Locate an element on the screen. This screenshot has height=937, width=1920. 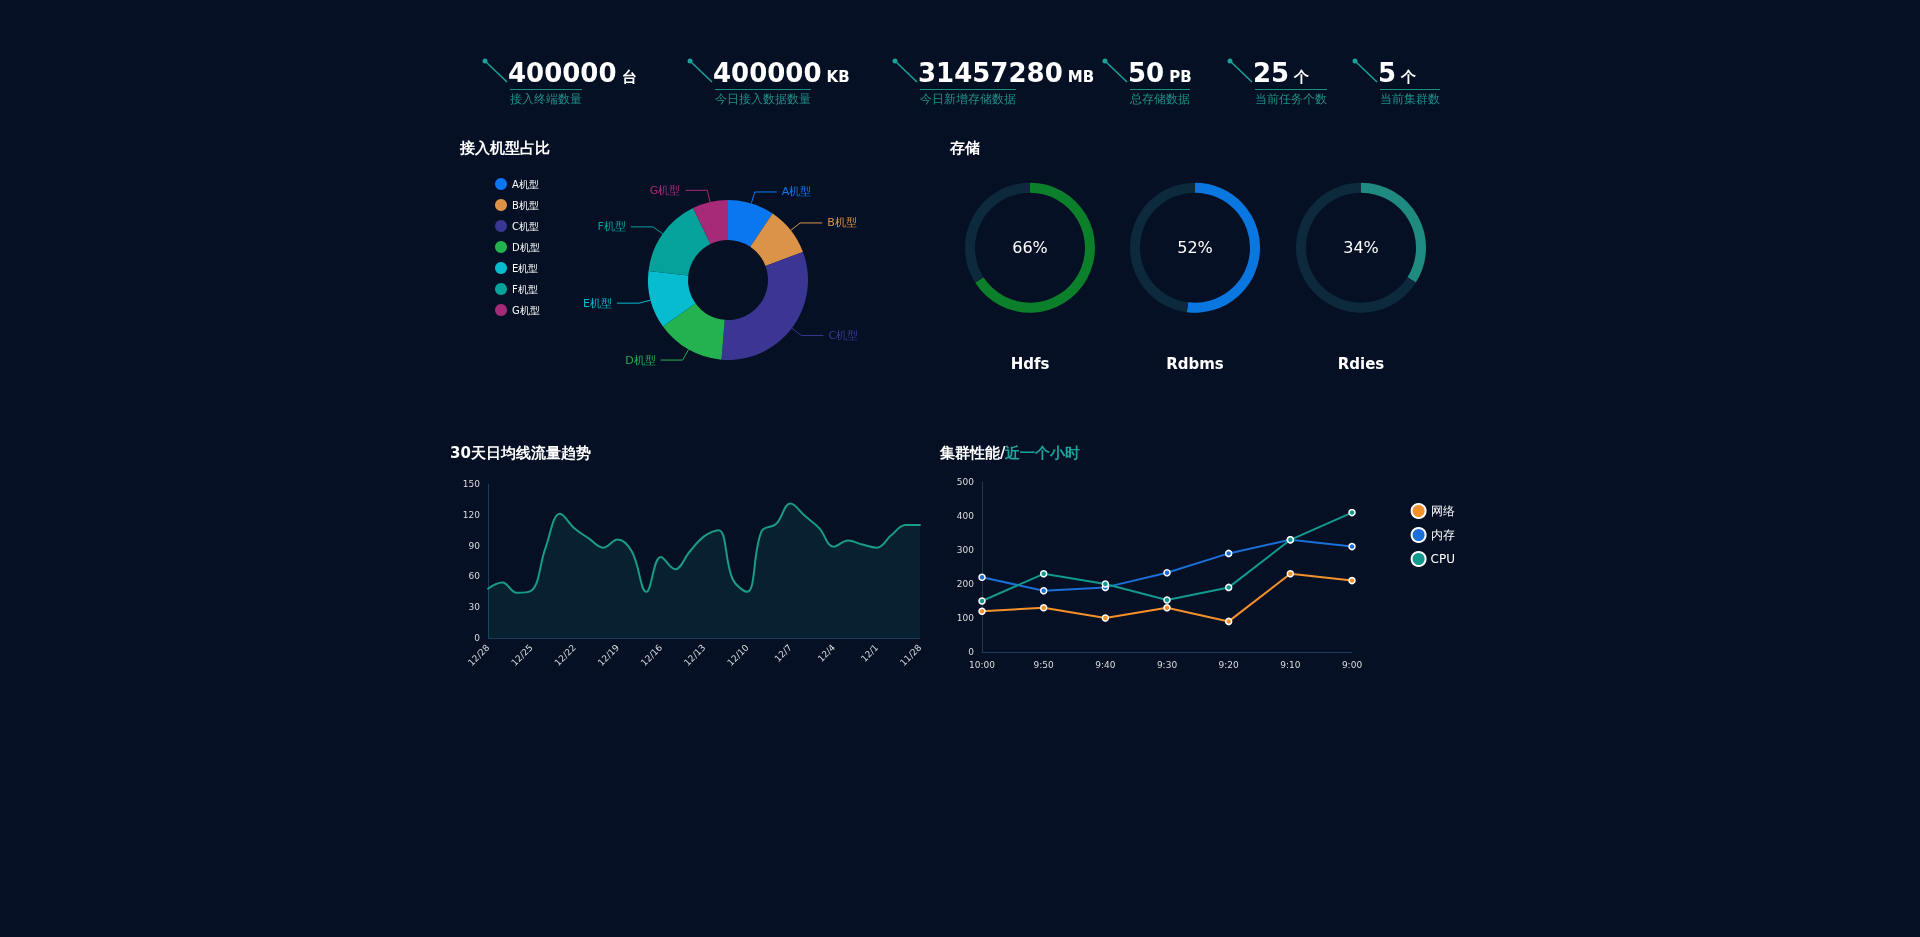
x-tick-label: 9:30 is located at coordinates (1167, 664).